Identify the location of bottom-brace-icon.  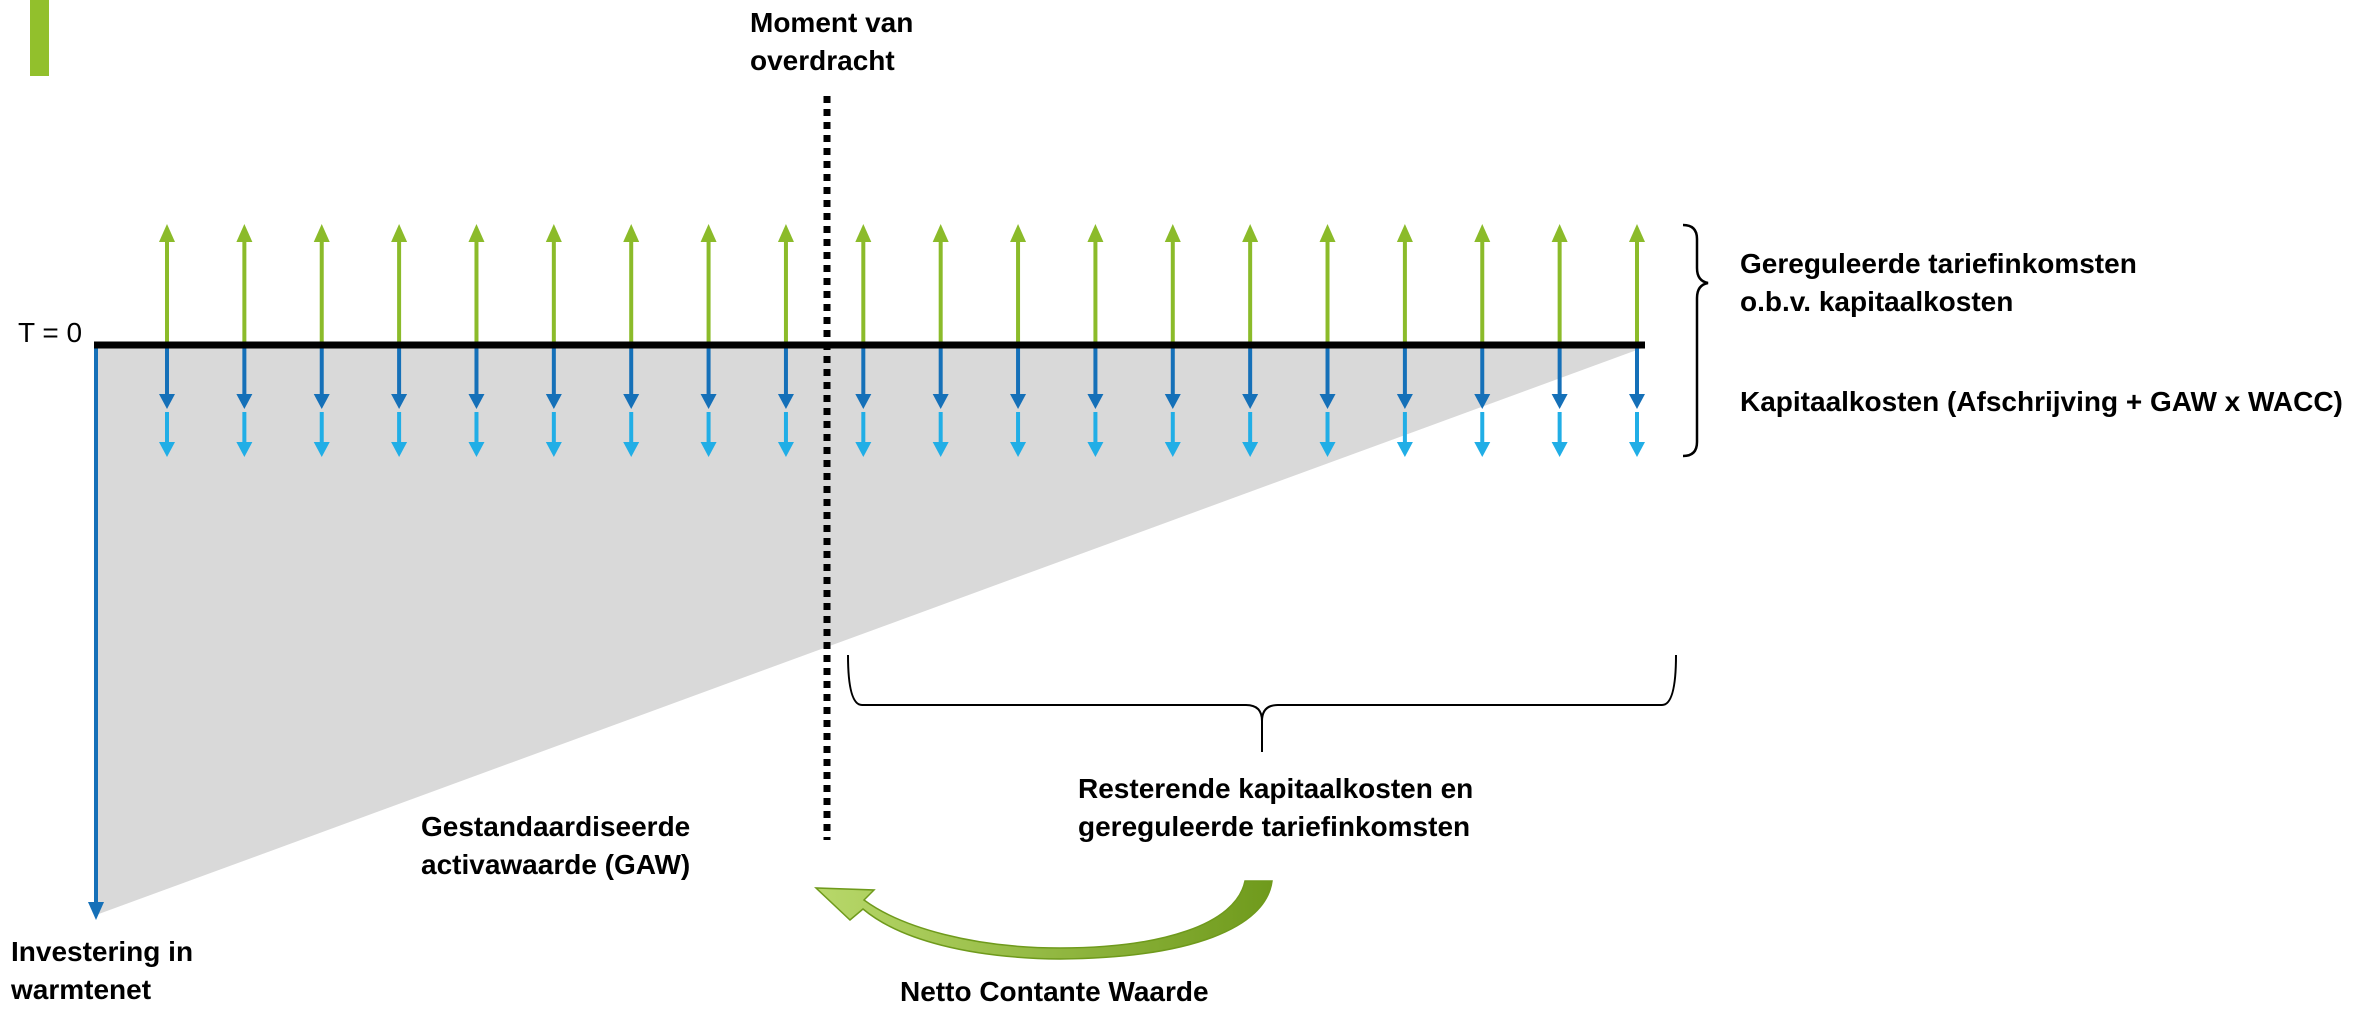
(1262, 703).